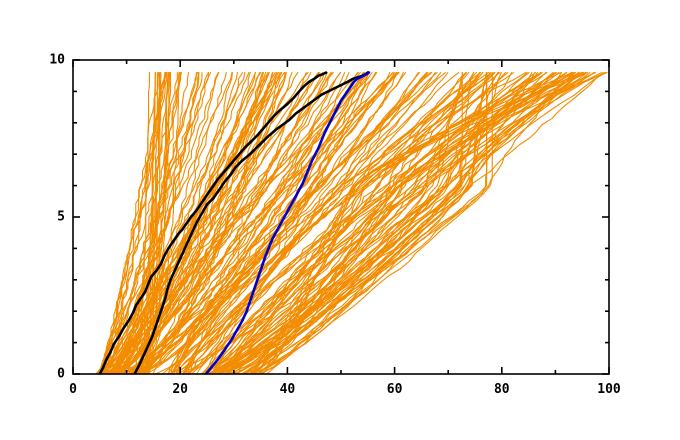 The image size is (680, 440). I want to click on x-tick-label: 40, so click(287, 389).